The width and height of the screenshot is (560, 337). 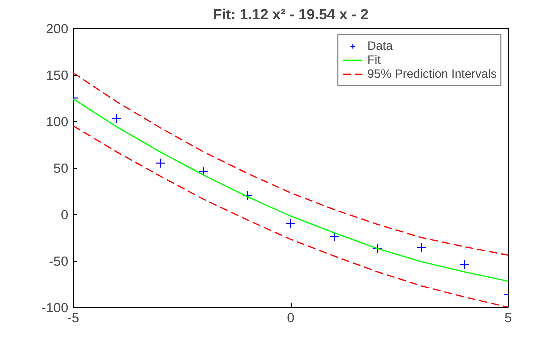 What do you see at coordinates (291, 318) in the screenshot?
I see `x-tick-label: 0` at bounding box center [291, 318].